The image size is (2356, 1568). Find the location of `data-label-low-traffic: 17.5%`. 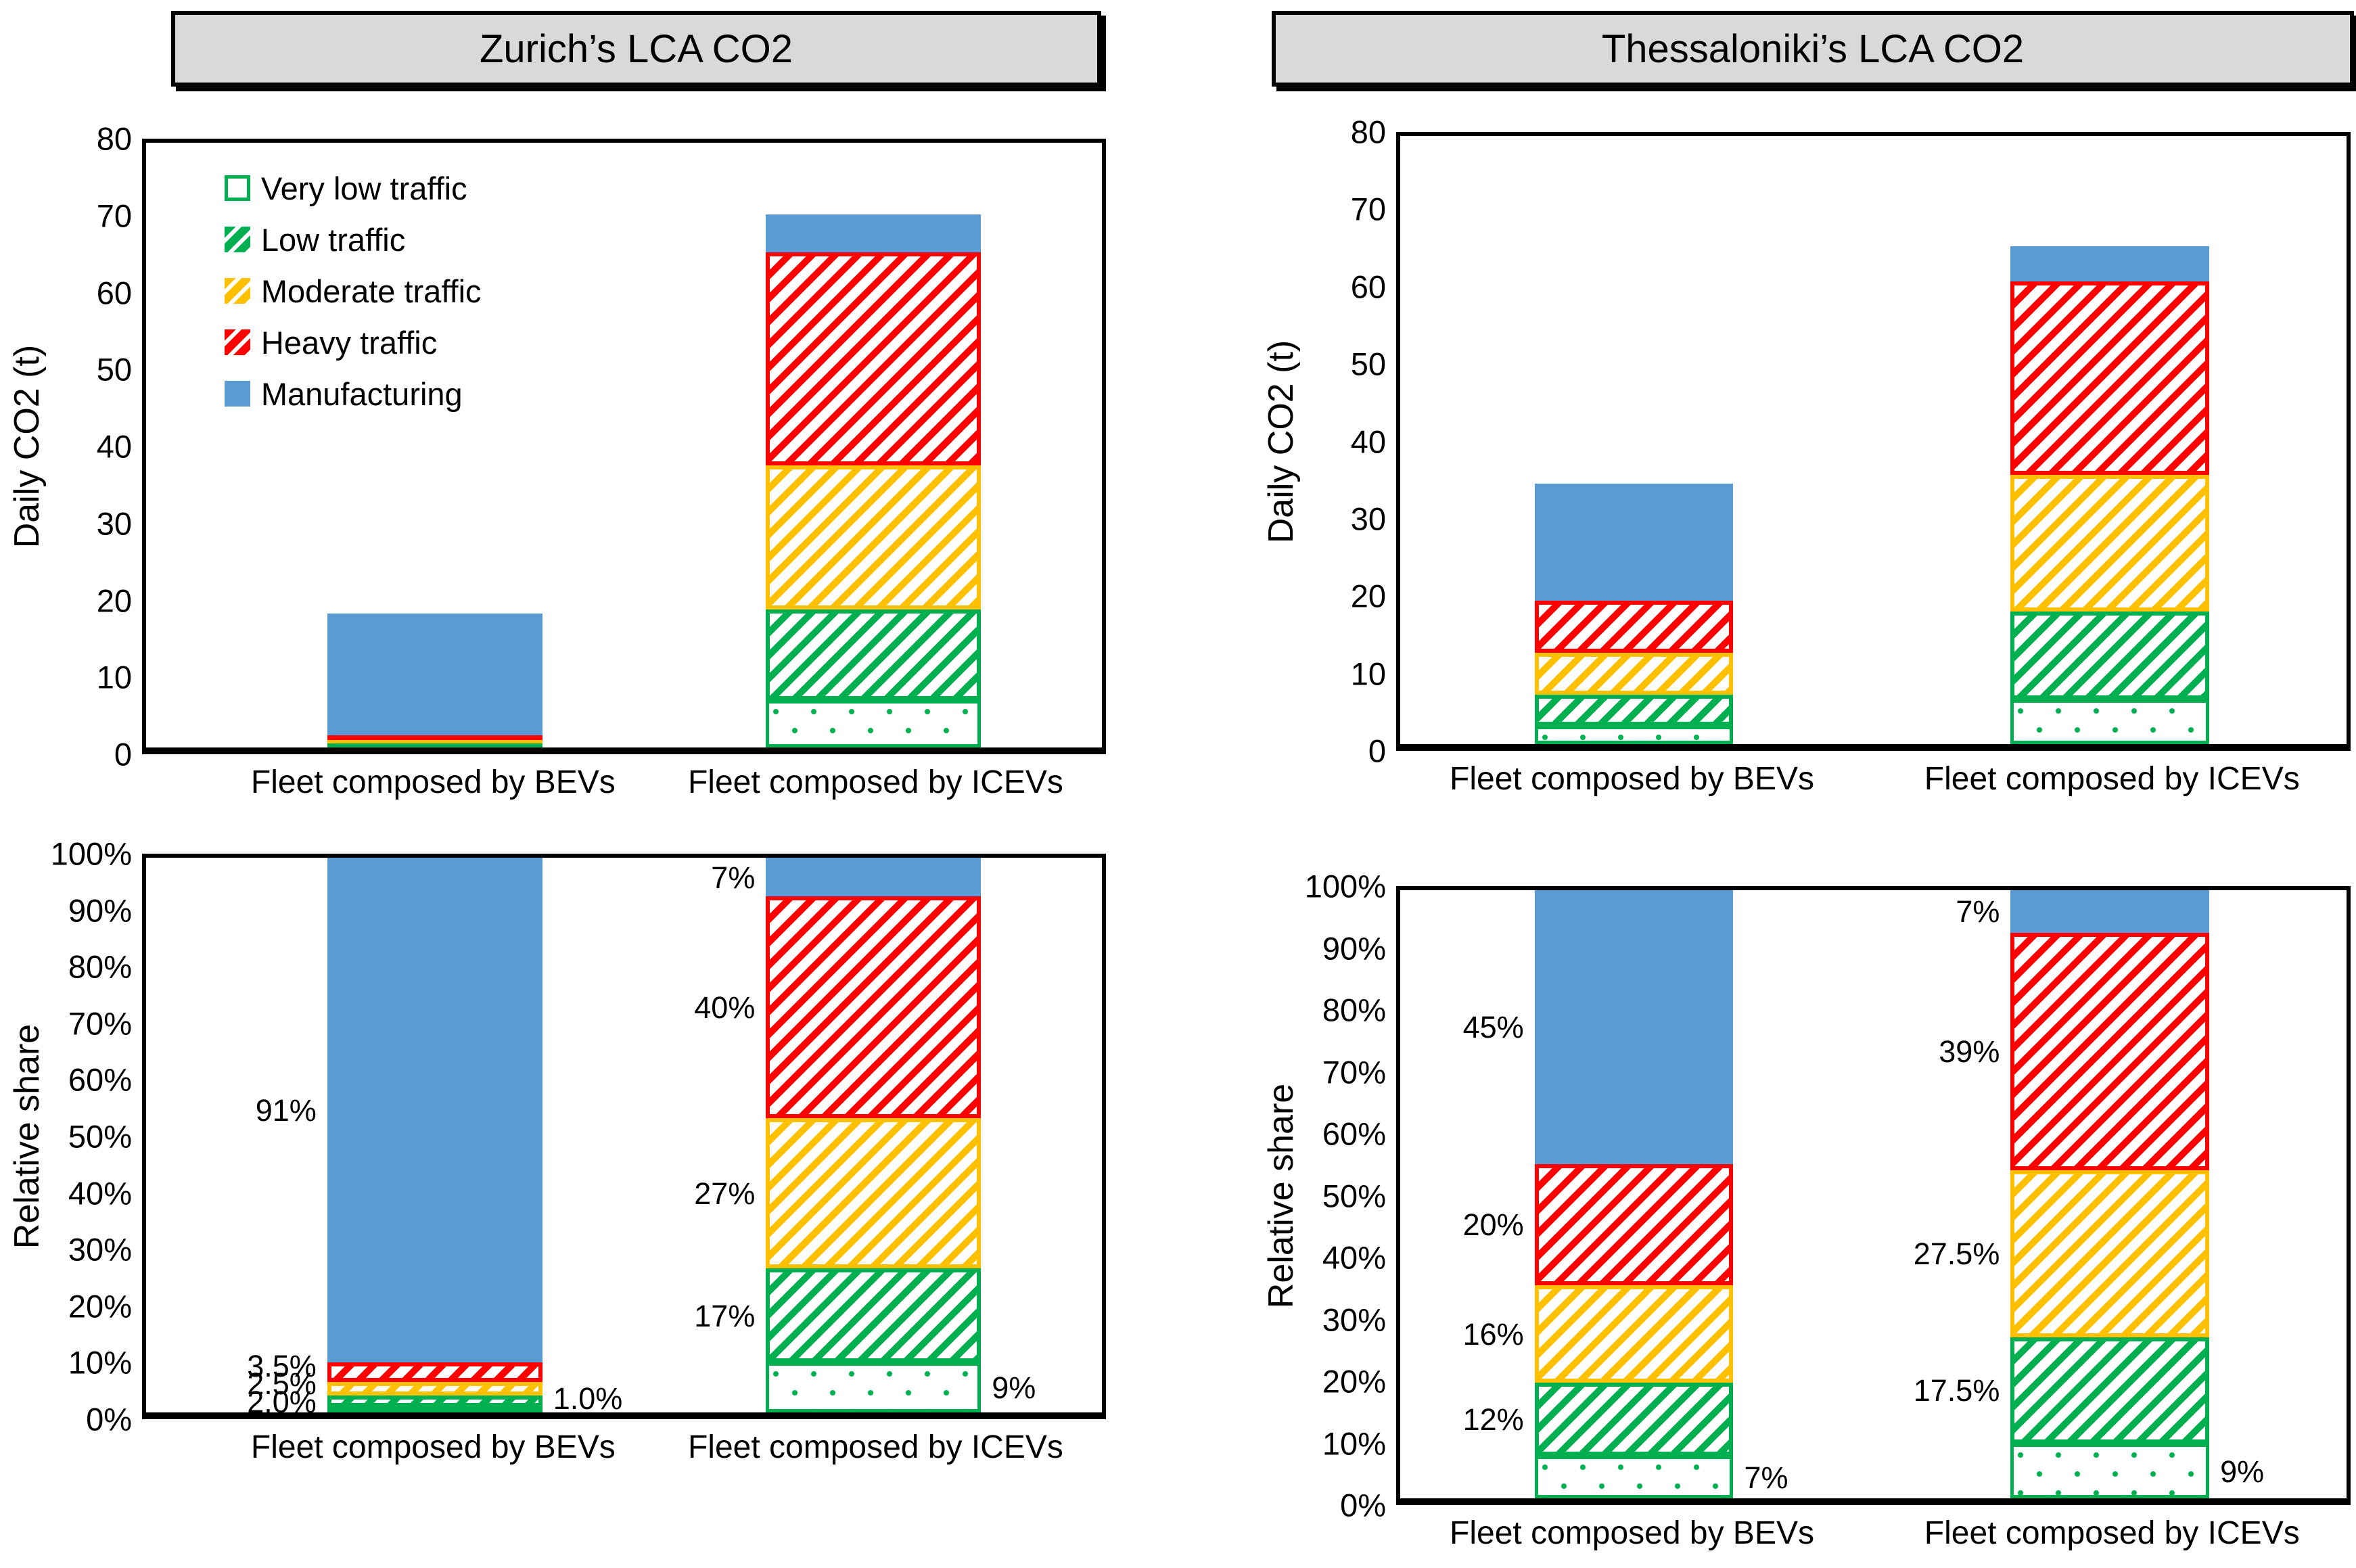

data-label-low-traffic: 17.5% is located at coordinates (1957, 1391).